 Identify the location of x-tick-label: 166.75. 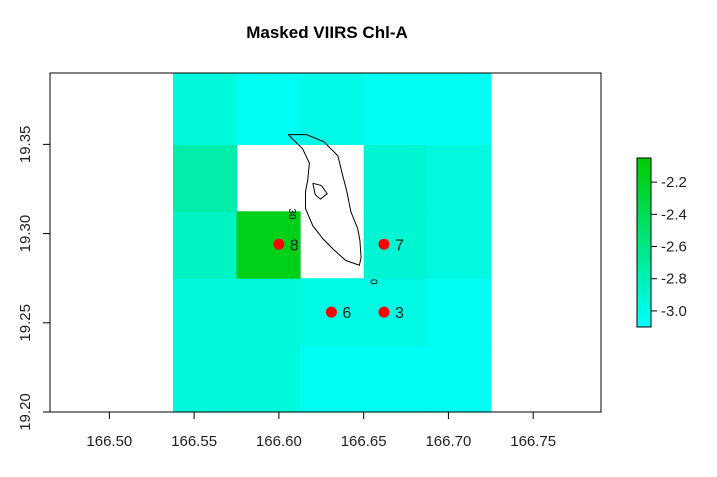
(533, 441).